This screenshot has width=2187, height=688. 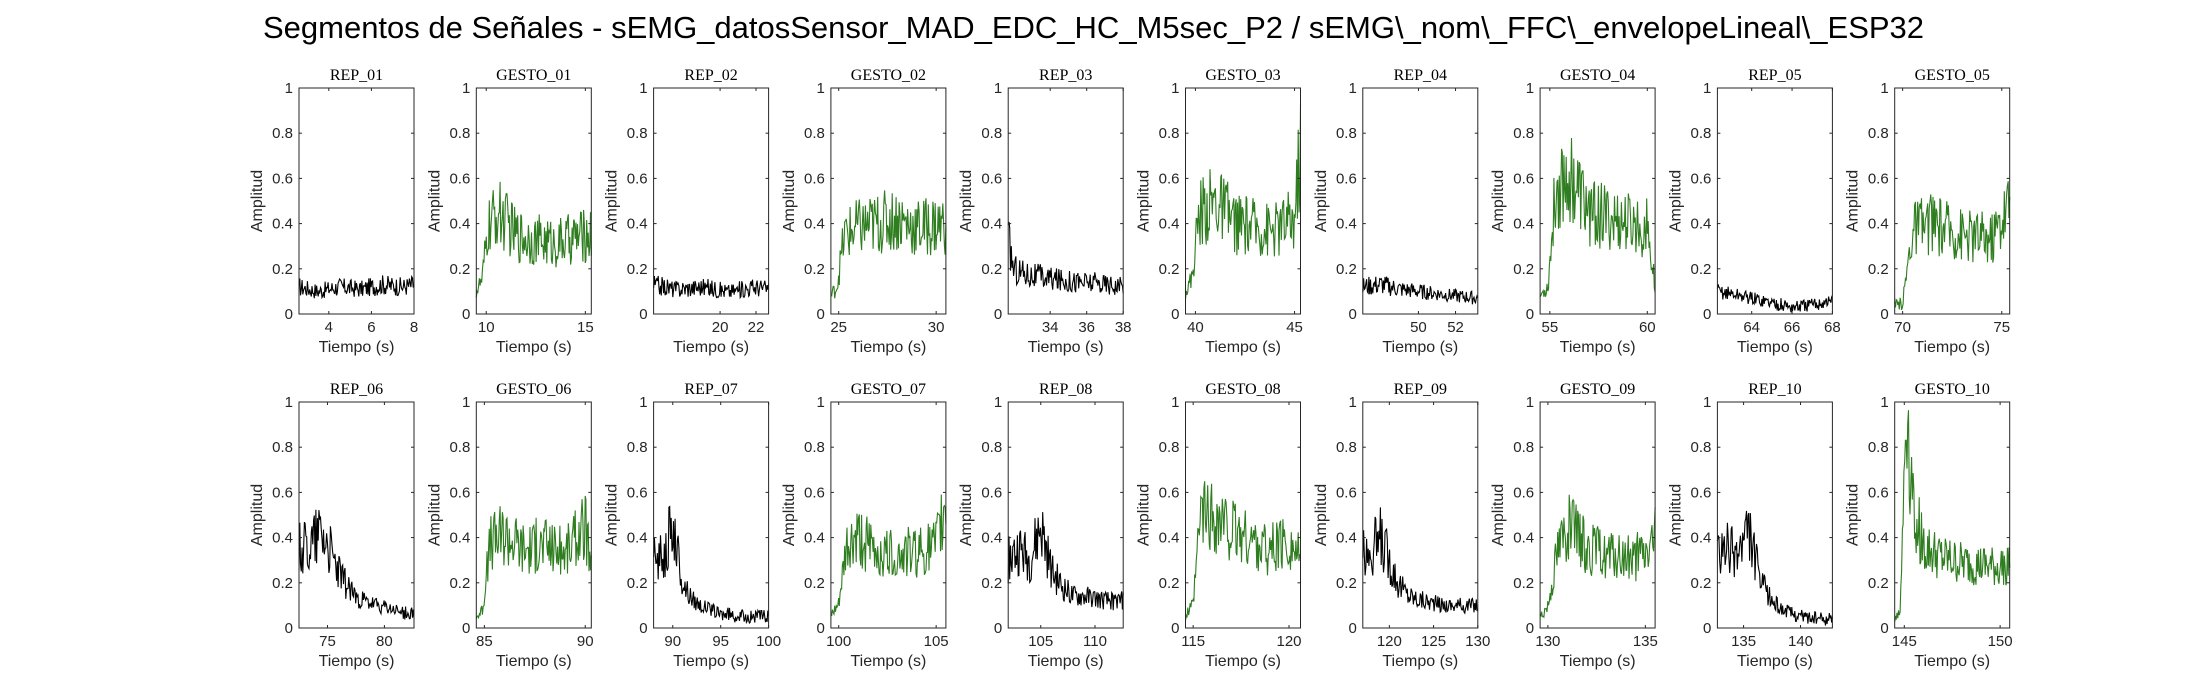 I want to click on x-tick-label: 25, so click(x=838, y=327).